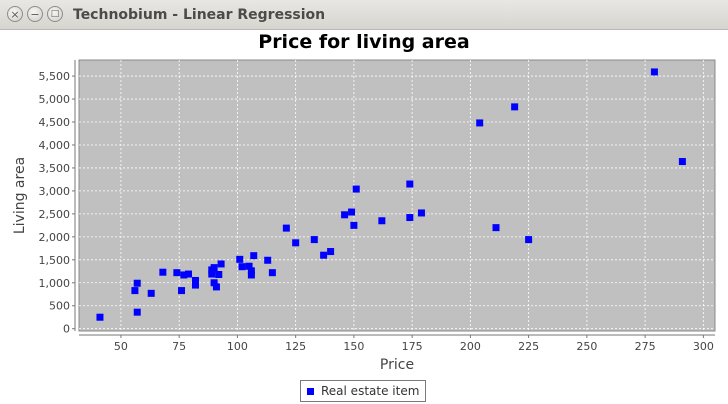 The image size is (728, 404). What do you see at coordinates (586, 346) in the screenshot?
I see `x-tick-label: 250` at bounding box center [586, 346].